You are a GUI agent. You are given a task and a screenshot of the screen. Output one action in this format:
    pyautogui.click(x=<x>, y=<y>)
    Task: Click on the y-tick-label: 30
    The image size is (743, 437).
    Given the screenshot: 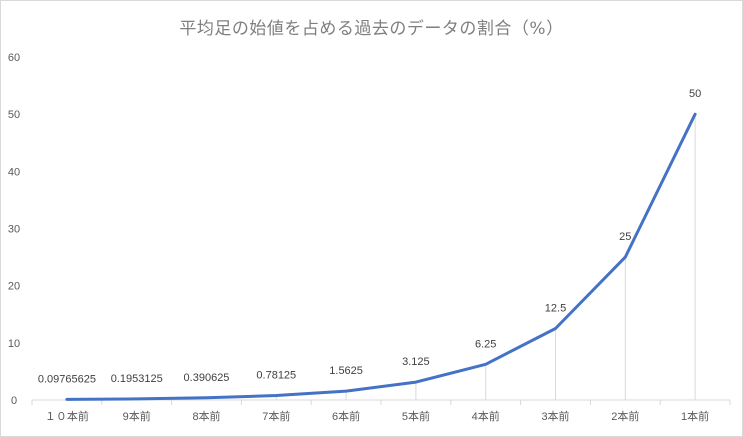 What is the action you would take?
    pyautogui.click(x=14, y=230)
    